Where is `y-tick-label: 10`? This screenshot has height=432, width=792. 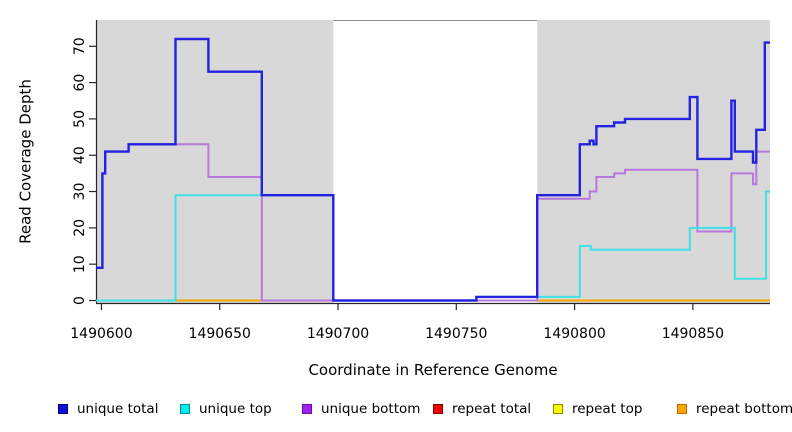 y-tick-label: 10 is located at coordinates (80, 264).